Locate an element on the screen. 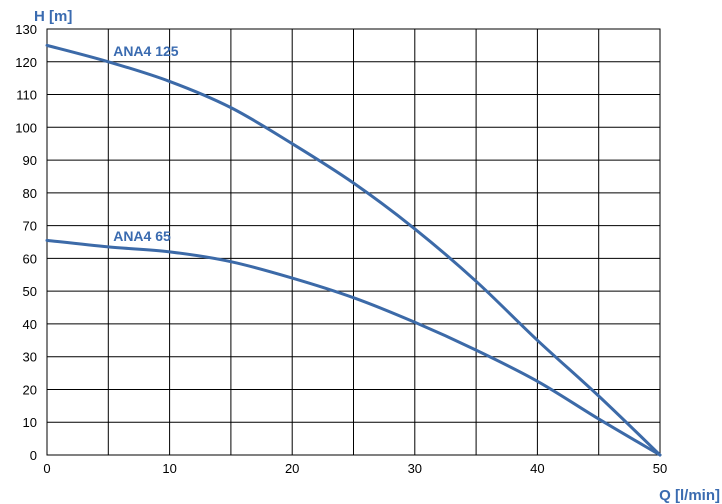 The image size is (722, 504). x-axis-ticks: 0 10 20 30 40 50 is located at coordinates (355, 468).